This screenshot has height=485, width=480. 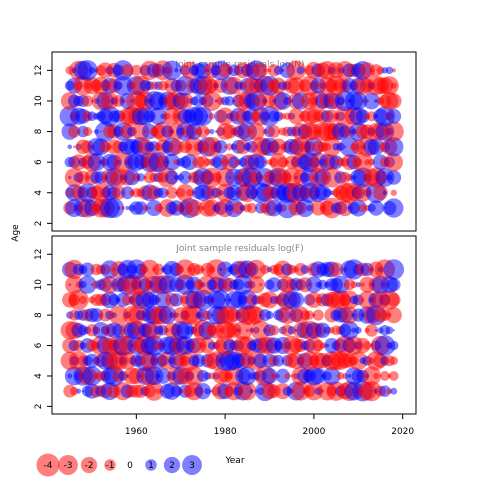 I want to click on panel-logF-y-axis: 2 4 6 8 10 12, so click(x=43, y=329).